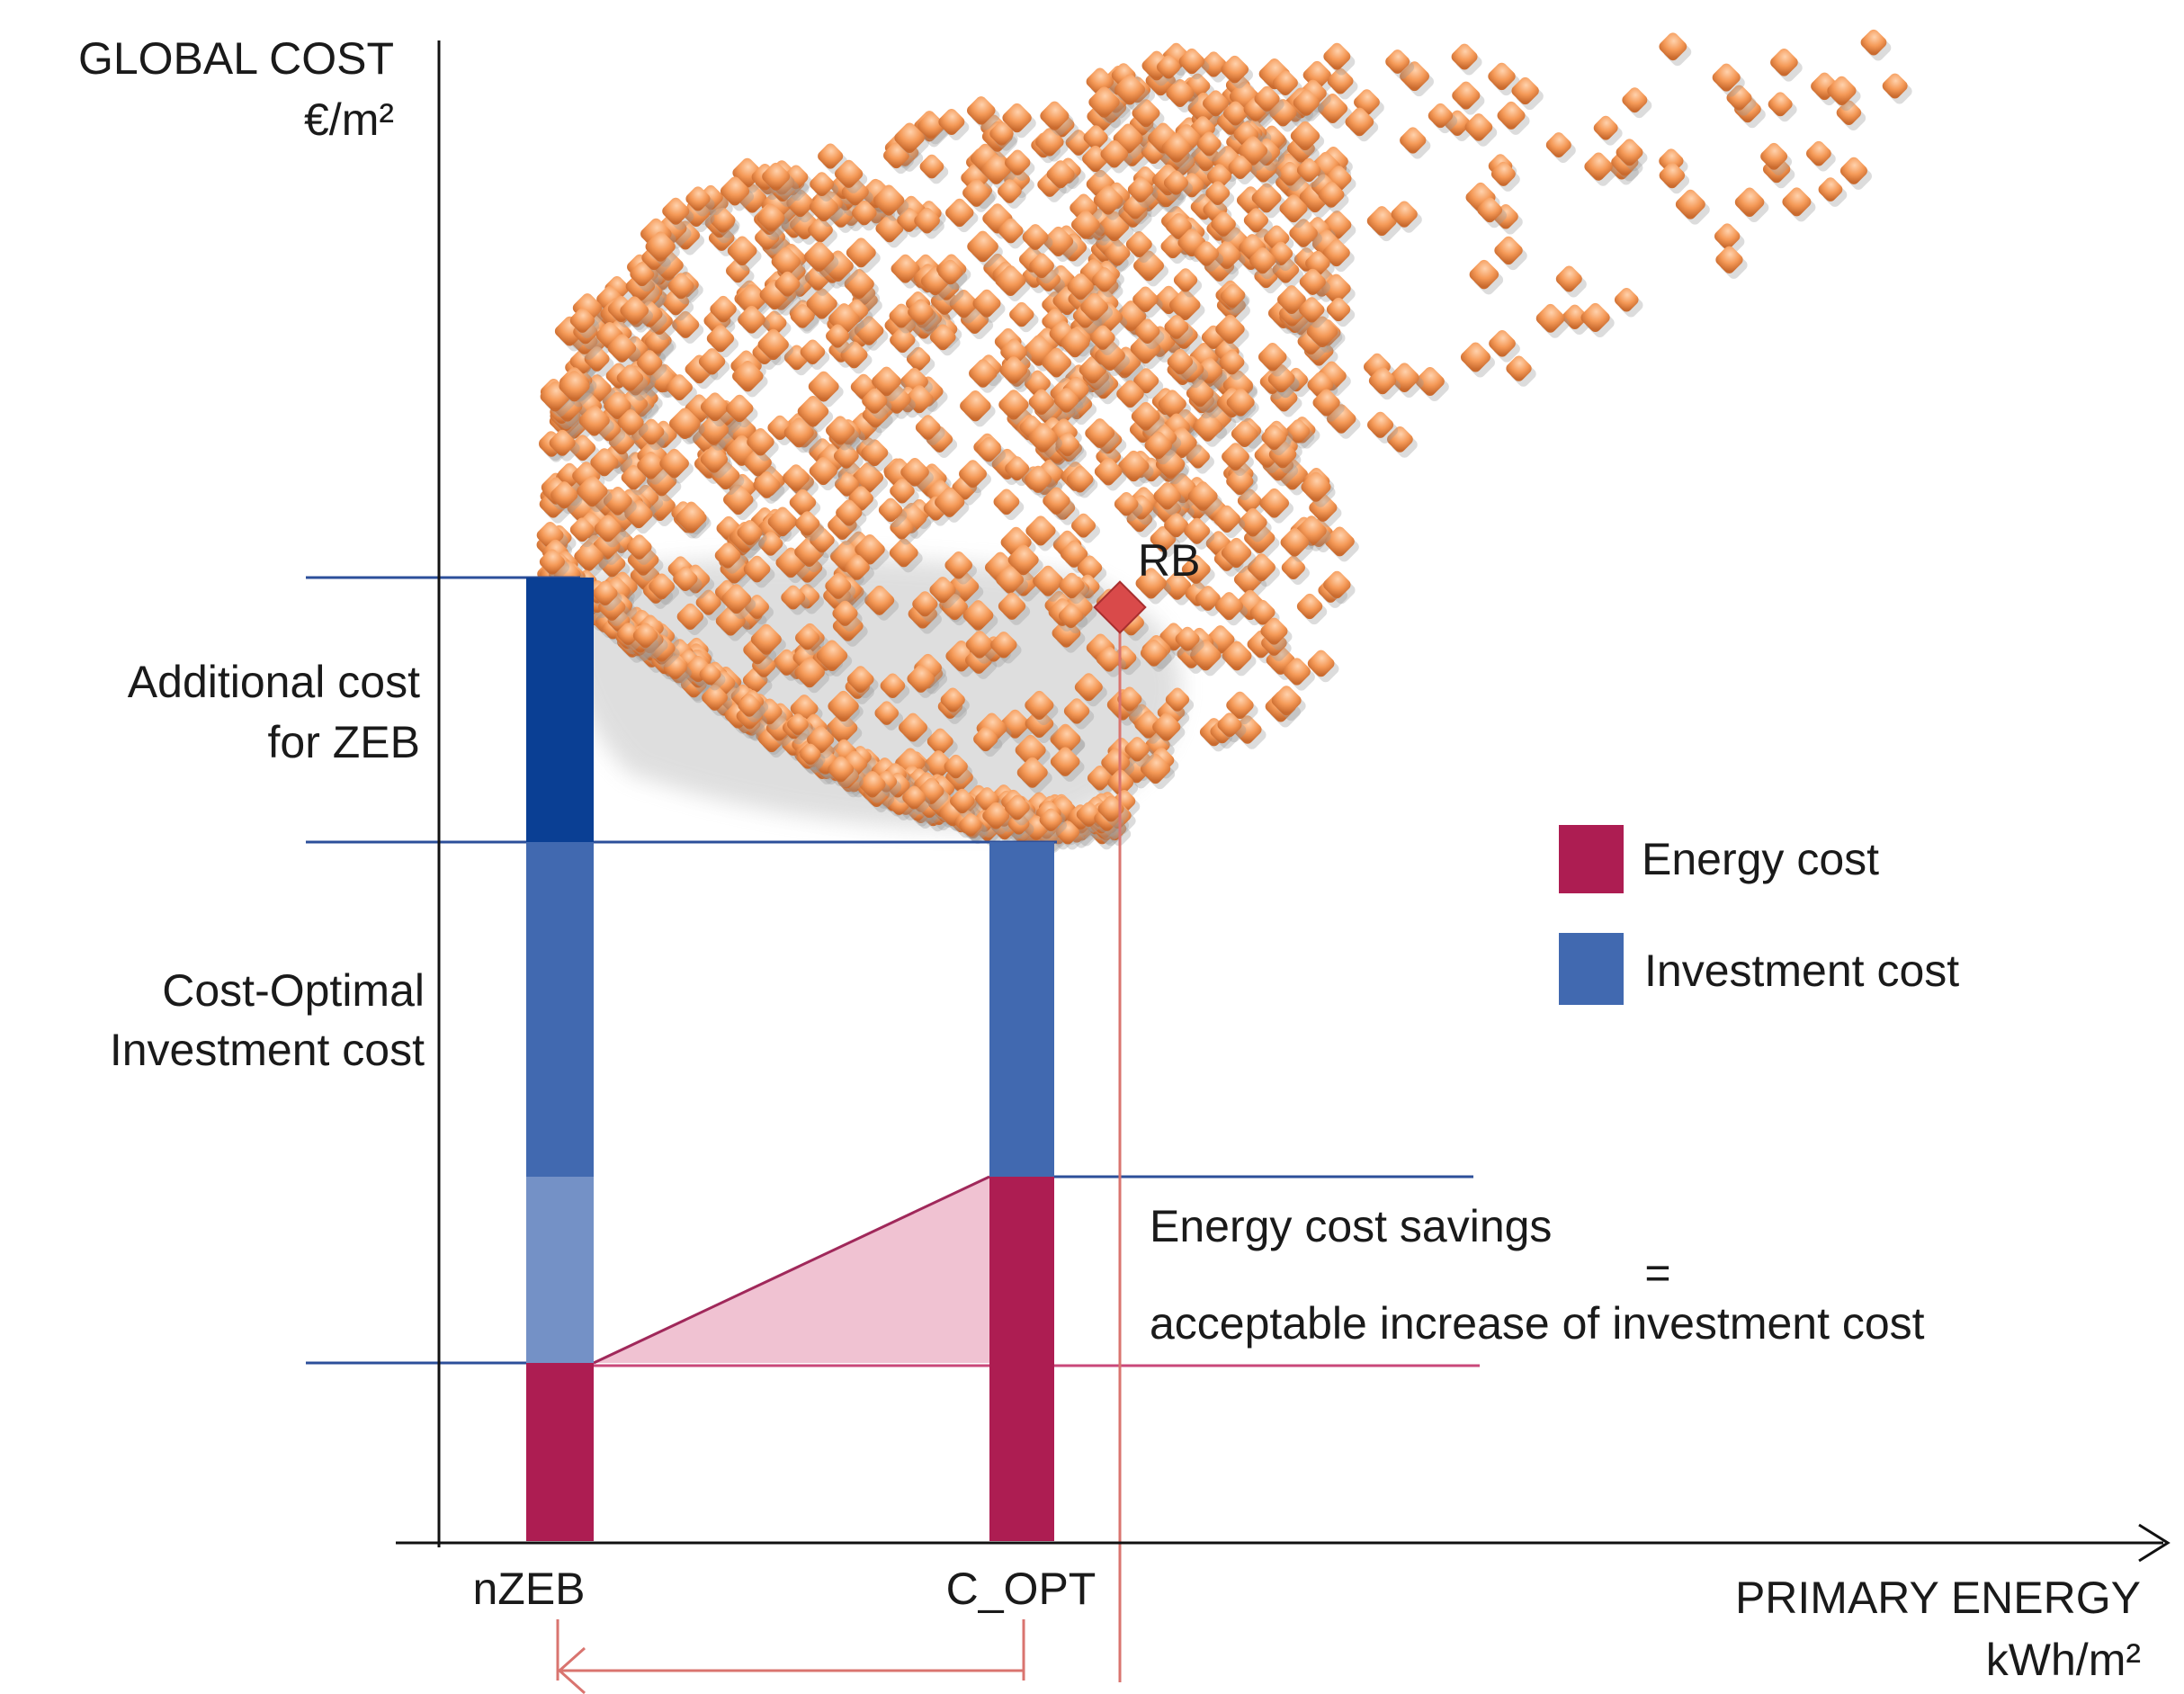 Image resolution: width=2184 pixels, height=1694 pixels. I want to click on copt-label: C_OPT, so click(1021, 1589).